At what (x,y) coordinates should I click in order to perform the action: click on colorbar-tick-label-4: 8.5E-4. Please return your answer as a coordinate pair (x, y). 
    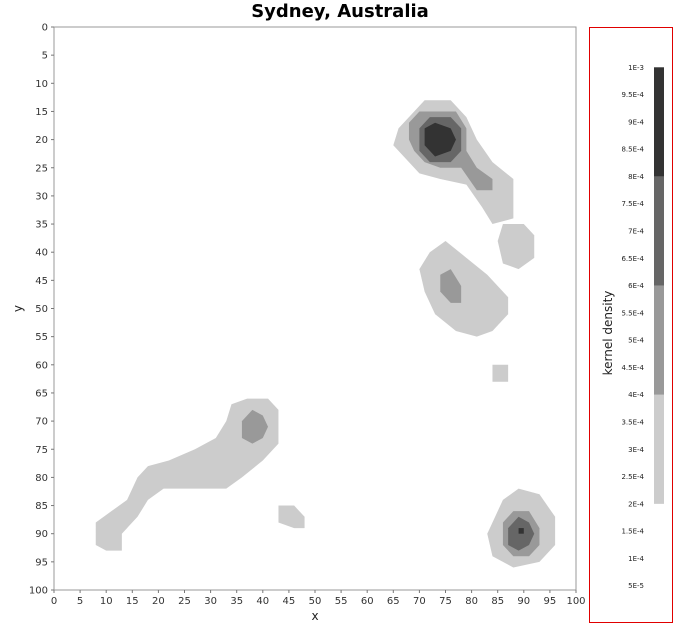
    Looking at the image, I should click on (632, 150).